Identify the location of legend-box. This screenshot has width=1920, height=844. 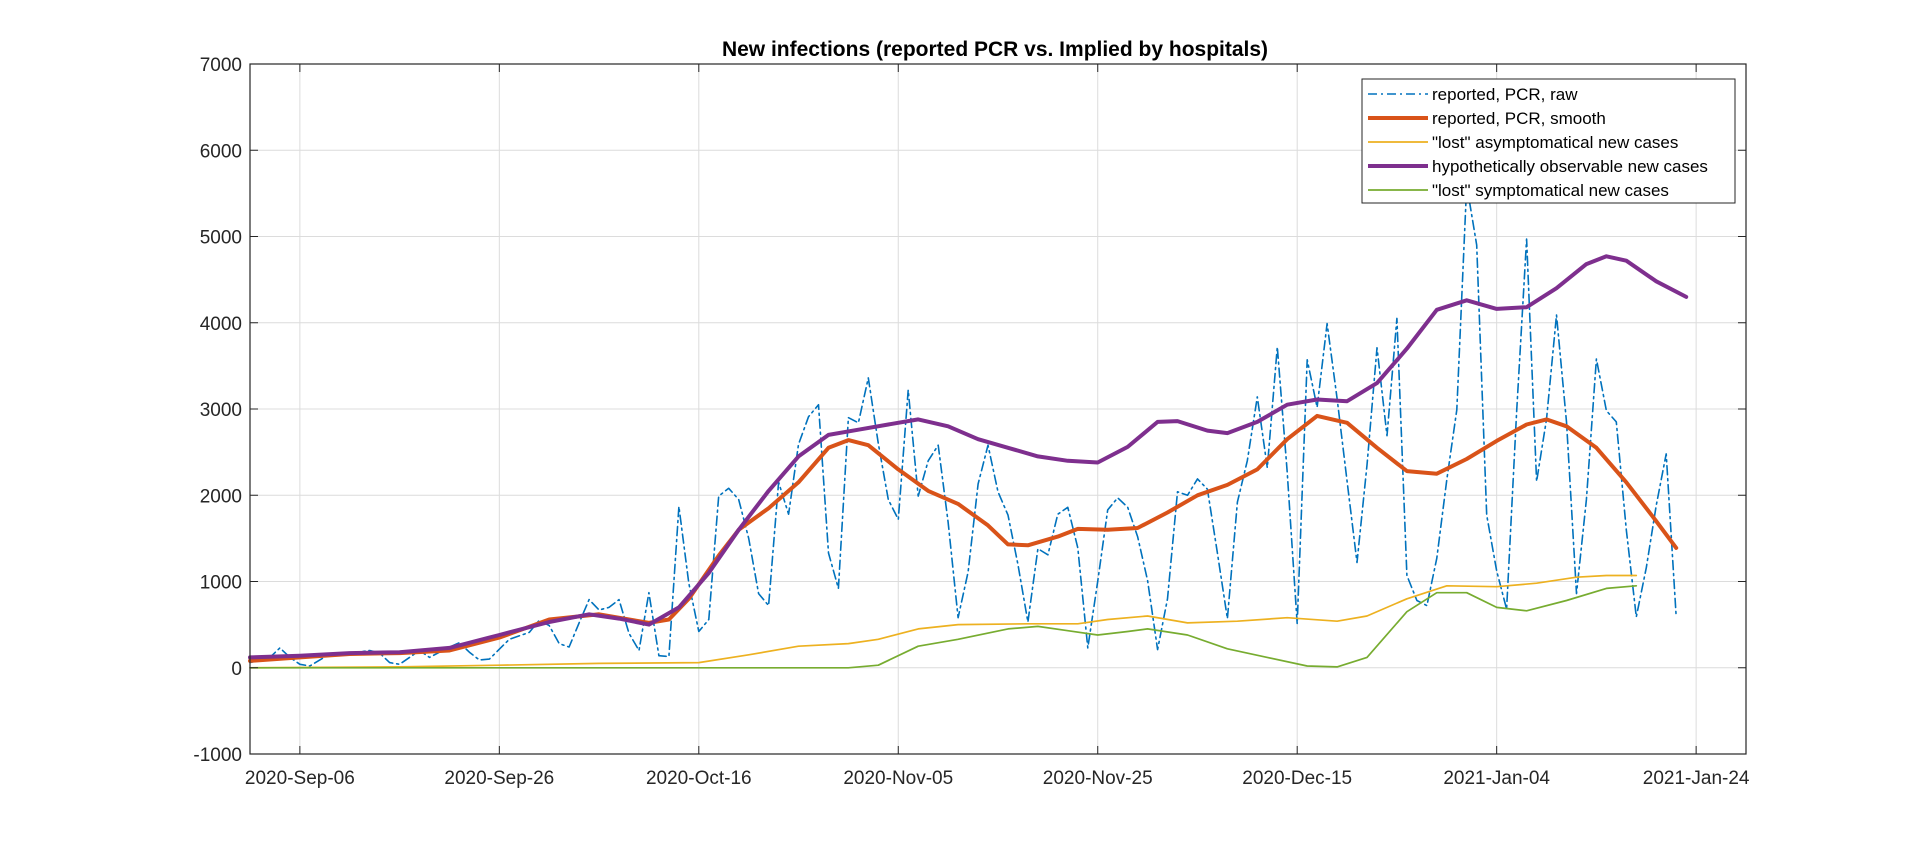
(1548, 141).